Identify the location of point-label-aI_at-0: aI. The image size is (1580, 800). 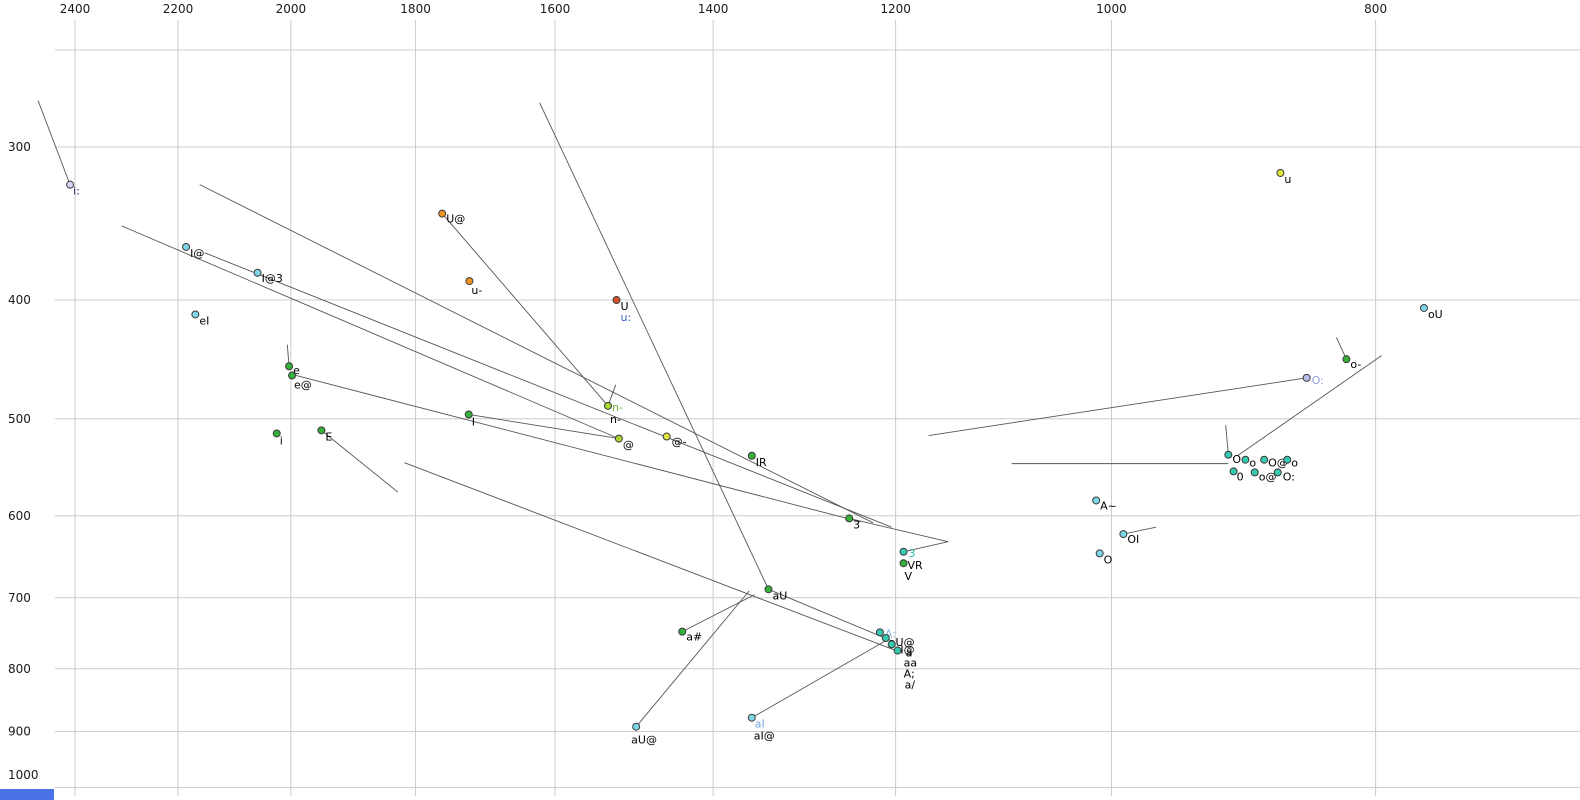
(760, 724).